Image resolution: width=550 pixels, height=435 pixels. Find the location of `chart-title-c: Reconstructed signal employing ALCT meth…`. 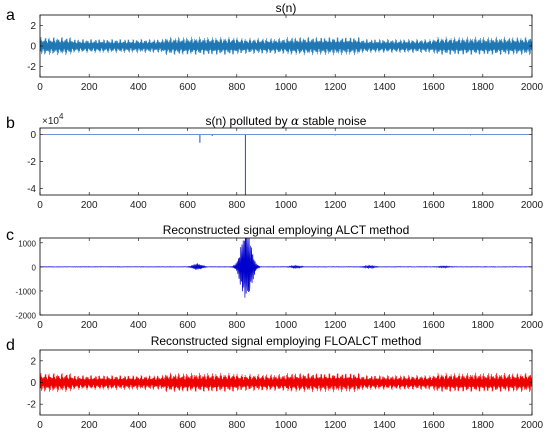

chart-title-c: Reconstructed signal employing ALCT meth… is located at coordinates (286, 230).